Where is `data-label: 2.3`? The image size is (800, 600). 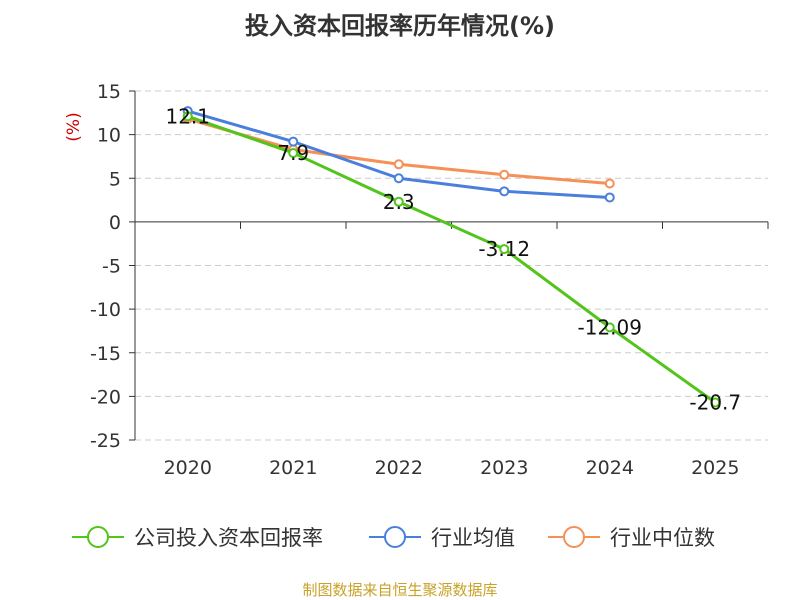 data-label: 2.3 is located at coordinates (399, 202).